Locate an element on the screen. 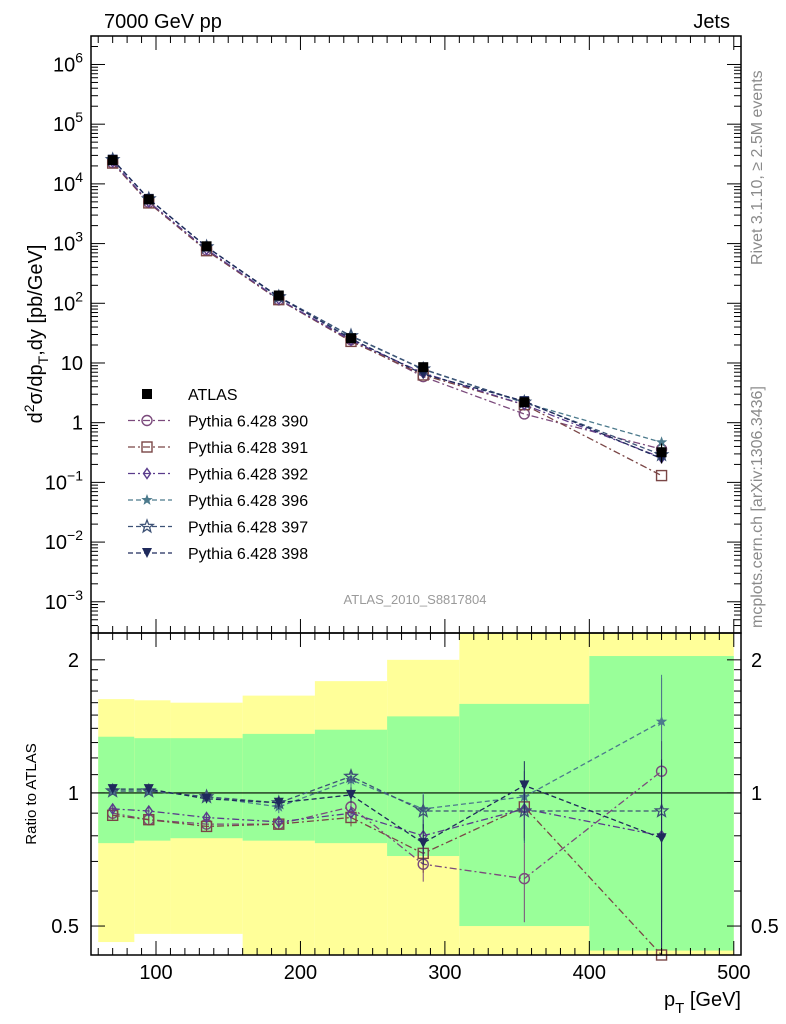  x-axis-label: pT [GeV] is located at coordinates (702, 1003).